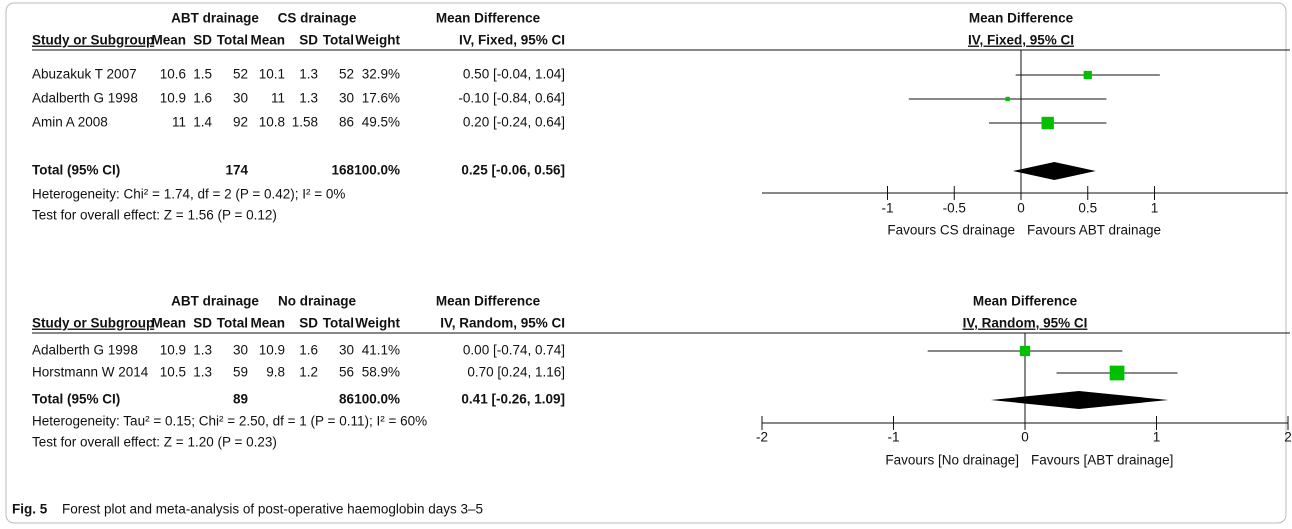 The width and height of the screenshot is (1292, 529). Describe the element at coordinates (93, 323) in the screenshot. I see `column-header: Study or Subgroup` at that location.